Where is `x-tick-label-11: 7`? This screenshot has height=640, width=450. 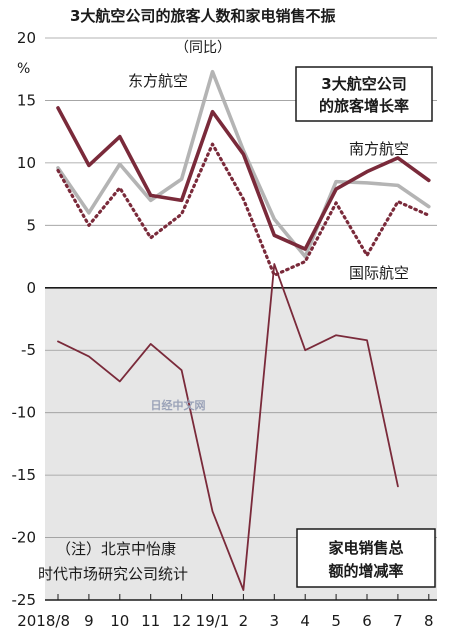 x-tick-label-11: 7 is located at coordinates (398, 621).